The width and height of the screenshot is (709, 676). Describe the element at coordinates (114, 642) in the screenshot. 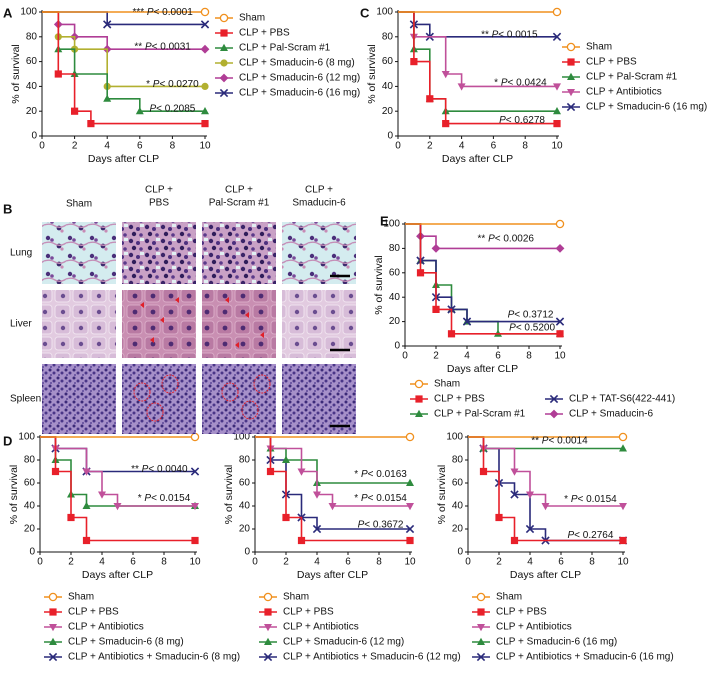

I see `legend-item: CLP + Smaducin-6 (8 mg)` at that location.